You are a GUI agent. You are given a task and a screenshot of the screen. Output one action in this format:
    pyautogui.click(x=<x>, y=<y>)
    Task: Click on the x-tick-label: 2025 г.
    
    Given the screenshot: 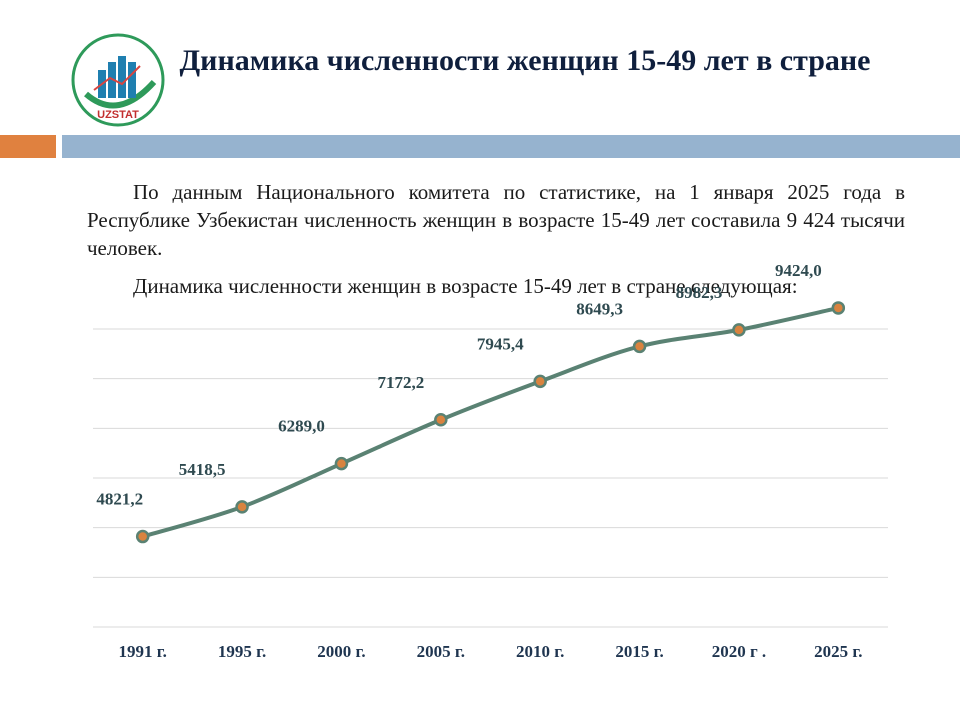 What is the action you would take?
    pyautogui.click(x=838, y=651)
    